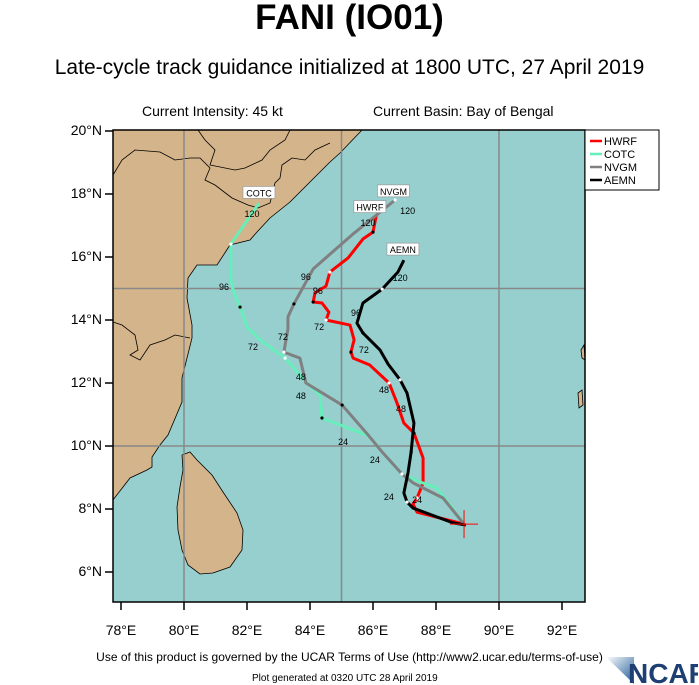 Image resolution: width=699 pixels, height=685 pixels. Describe the element at coordinates (86, 382) in the screenshot. I see `lat-label: 12°N` at that location.